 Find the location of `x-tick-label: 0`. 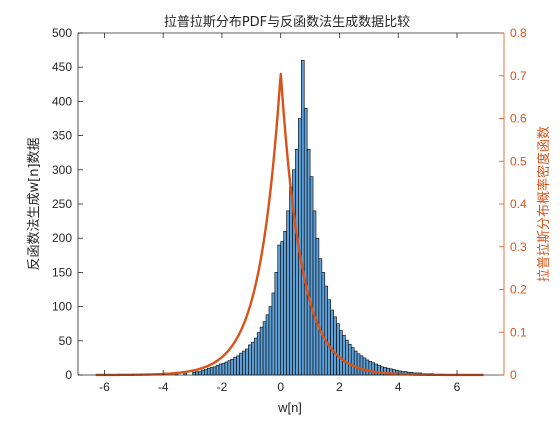

x-tick-label: 0 is located at coordinates (280, 387).